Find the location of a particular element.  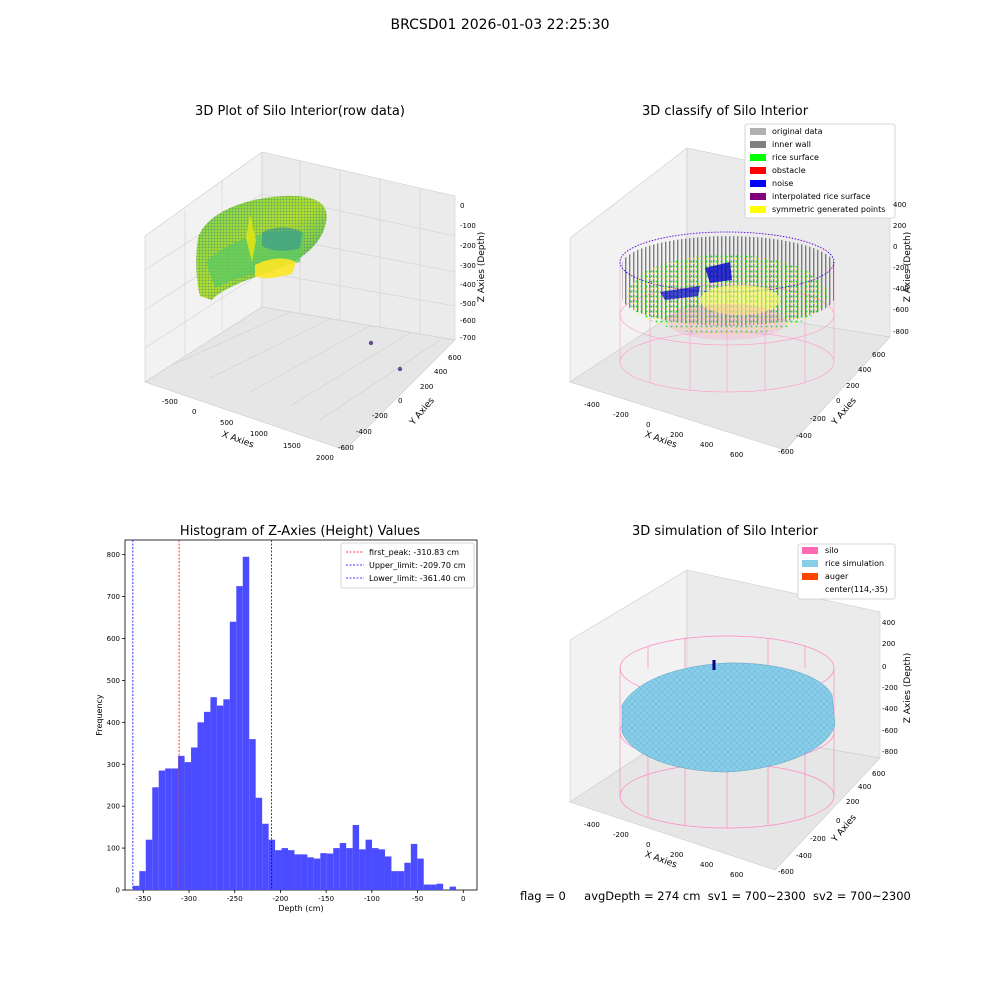

svg-text: 500 is located at coordinates (226, 423).